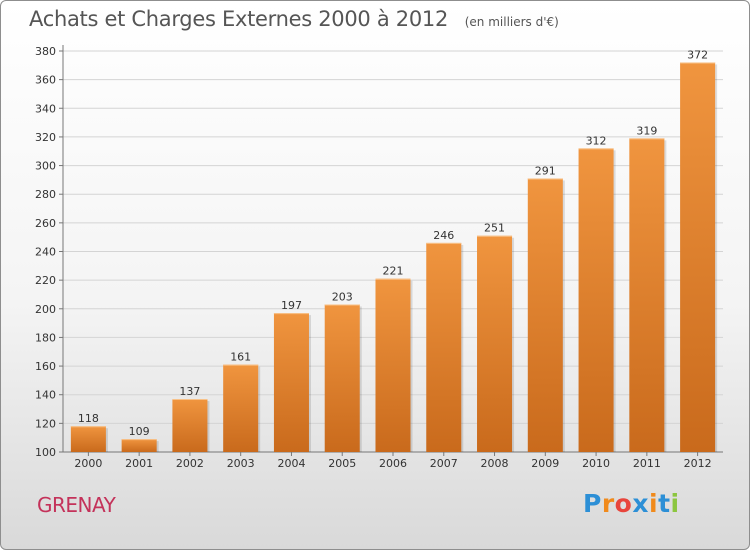 The width and height of the screenshot is (750, 550). Describe the element at coordinates (45, 108) in the screenshot. I see `y-tick-label: 340` at that location.